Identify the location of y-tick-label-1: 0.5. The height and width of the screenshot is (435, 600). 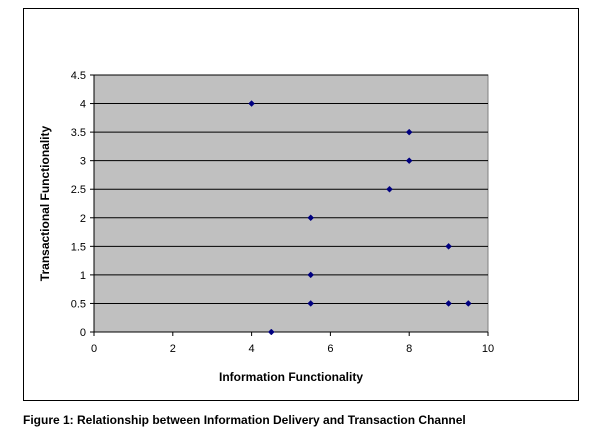
(78, 304).